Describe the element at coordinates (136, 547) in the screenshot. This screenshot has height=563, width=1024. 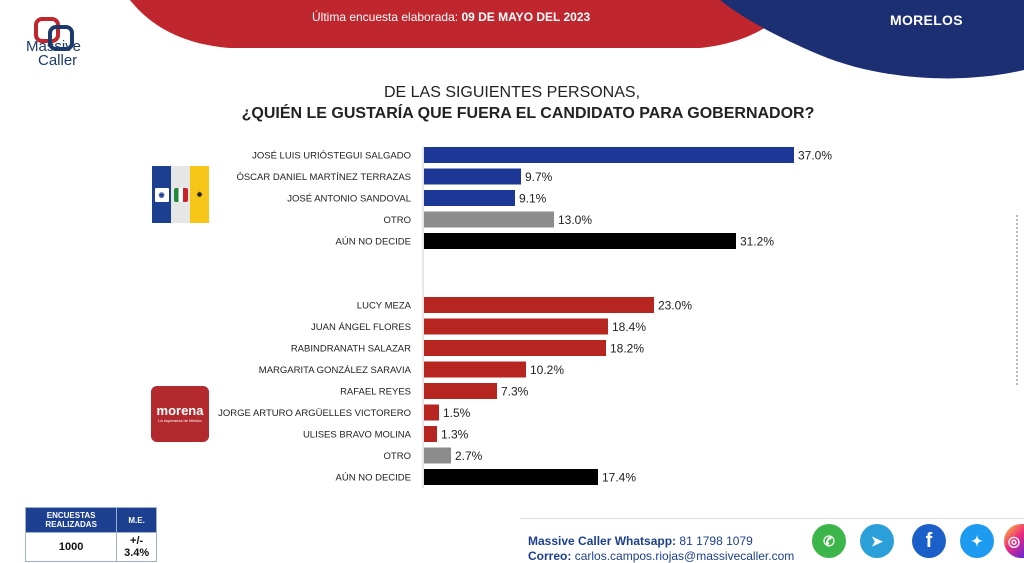
I see `margin-error-value: +/- 3.4%` at that location.